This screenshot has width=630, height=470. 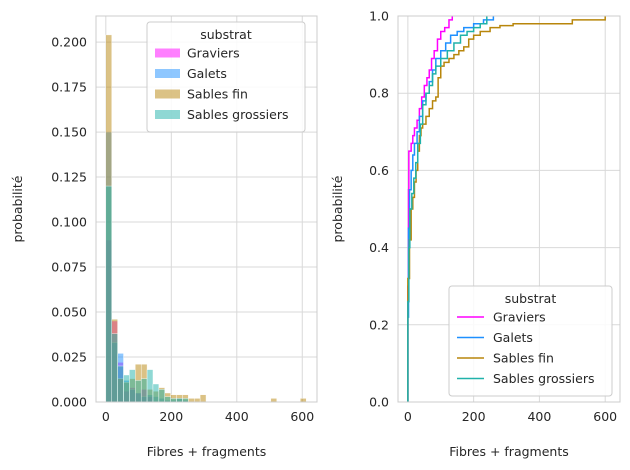 I want to click on y-tick-label: 0.6, so click(x=379, y=170).